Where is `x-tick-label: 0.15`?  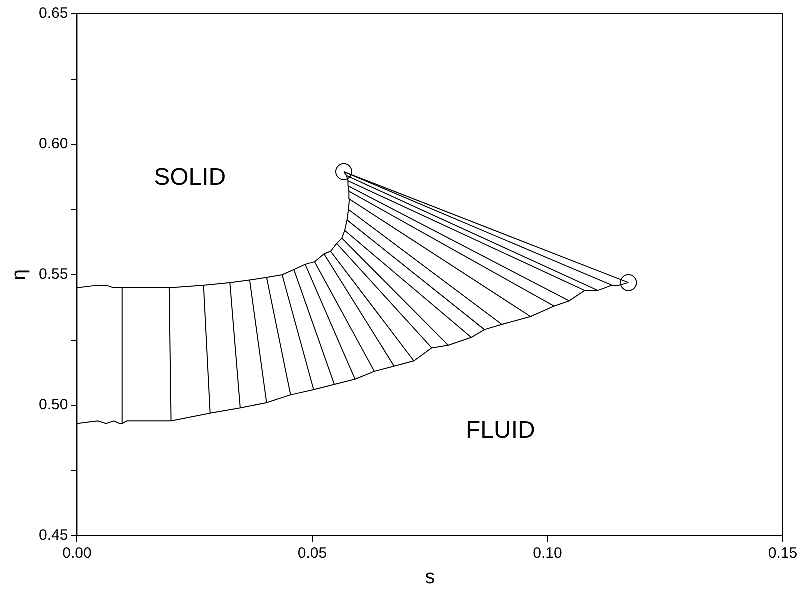
x-tick-label: 0.15 is located at coordinates (783, 553).